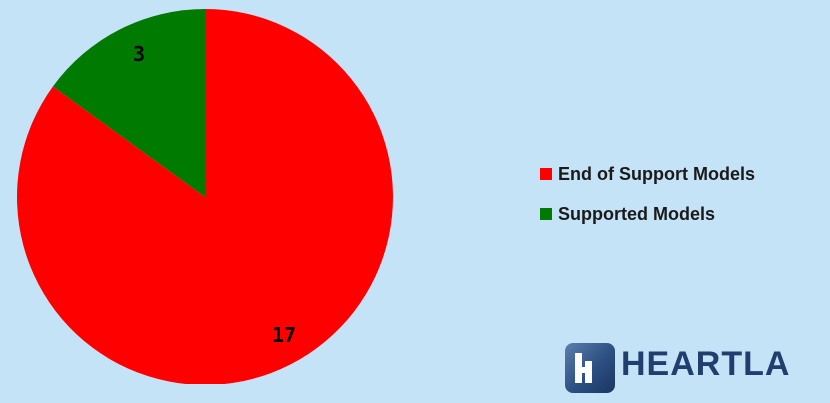  I want to click on pie-slice-supported, so click(129, 103).